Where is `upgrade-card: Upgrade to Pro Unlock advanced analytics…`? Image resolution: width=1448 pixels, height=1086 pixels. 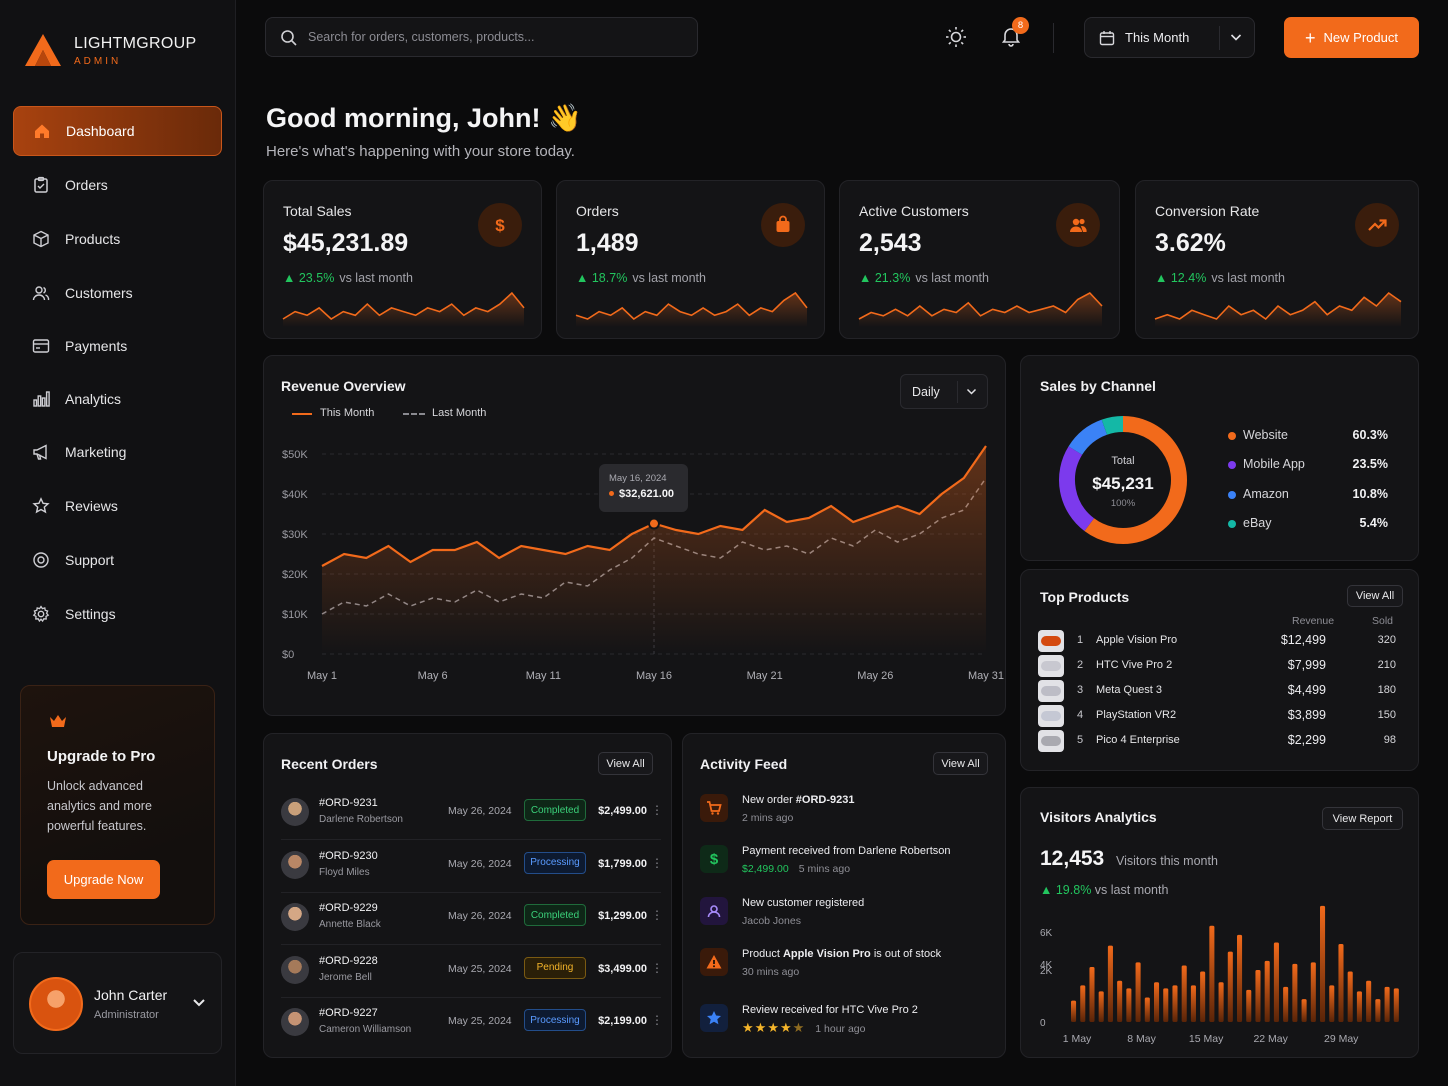
upgrade-card: Upgrade to Pro Unlock advanced analytics… is located at coordinates (117, 805).